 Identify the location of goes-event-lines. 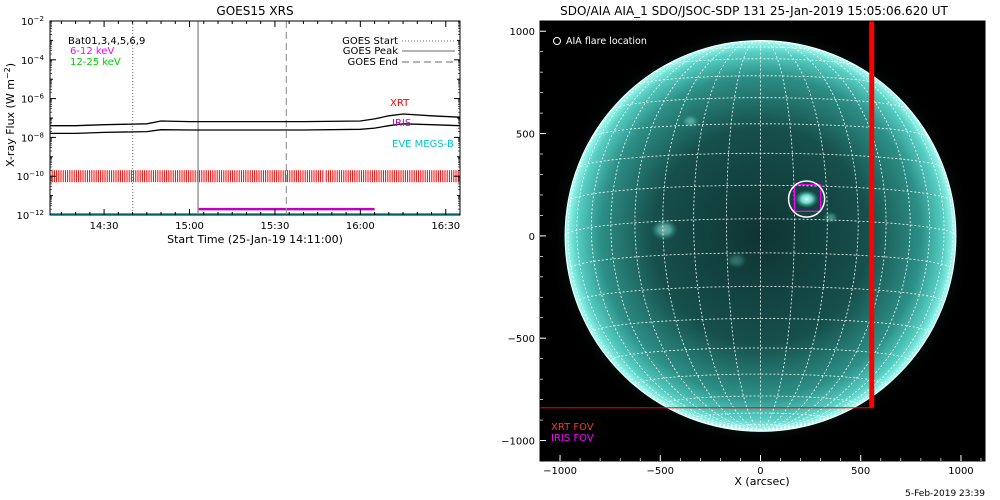
(209, 118).